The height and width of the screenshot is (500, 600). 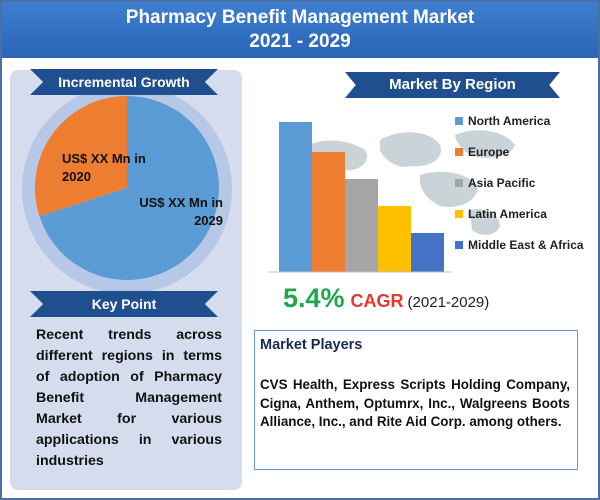 I want to click on legend-europe: Europe, so click(x=482, y=152).